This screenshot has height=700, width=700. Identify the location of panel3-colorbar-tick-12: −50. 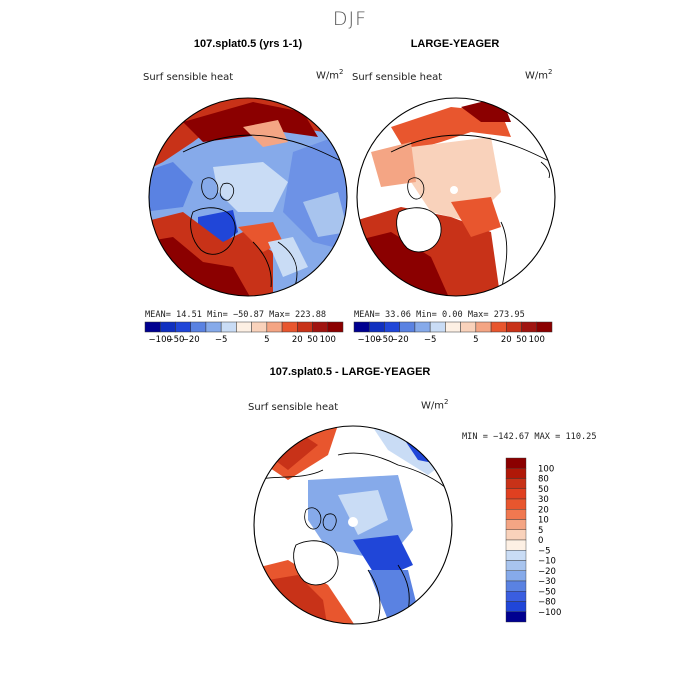
(547, 592).